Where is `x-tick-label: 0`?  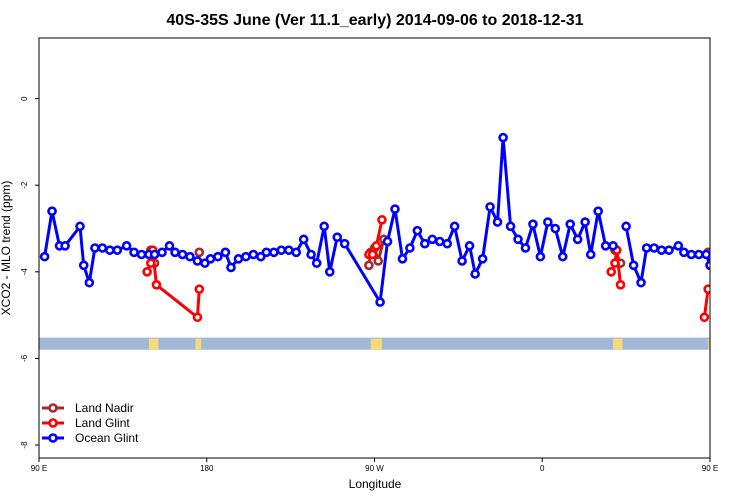
x-tick-label: 0 is located at coordinates (542, 468).